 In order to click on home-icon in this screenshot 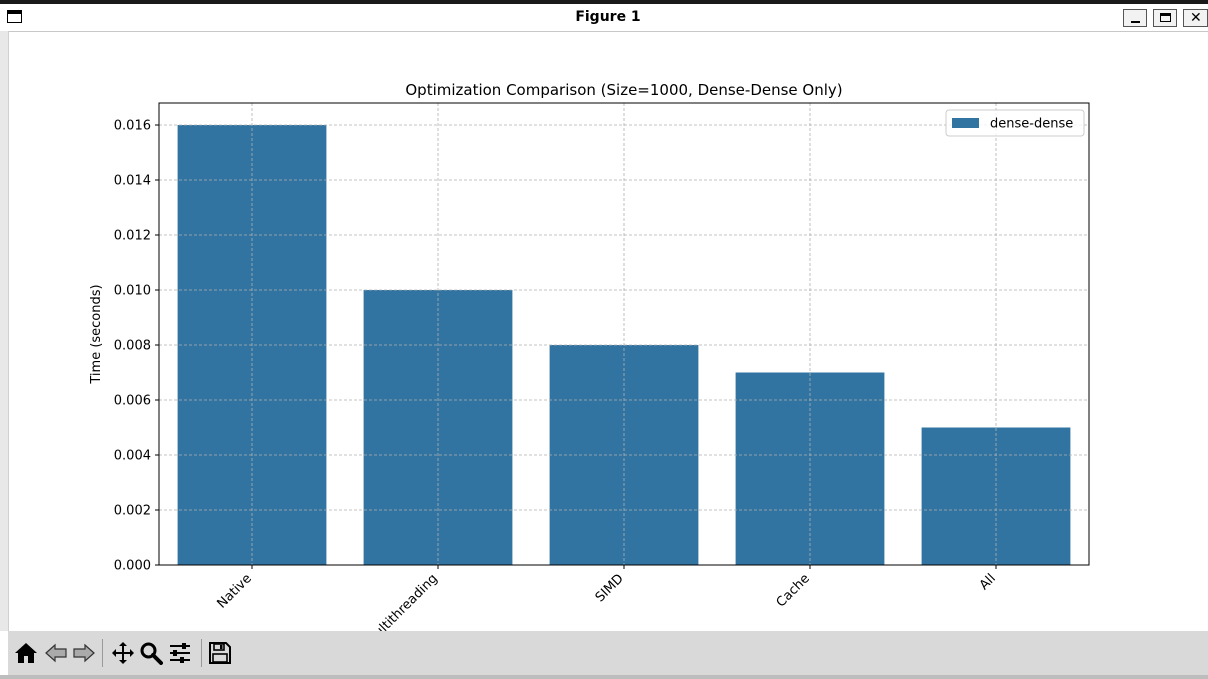, I will do `click(26, 653)`.